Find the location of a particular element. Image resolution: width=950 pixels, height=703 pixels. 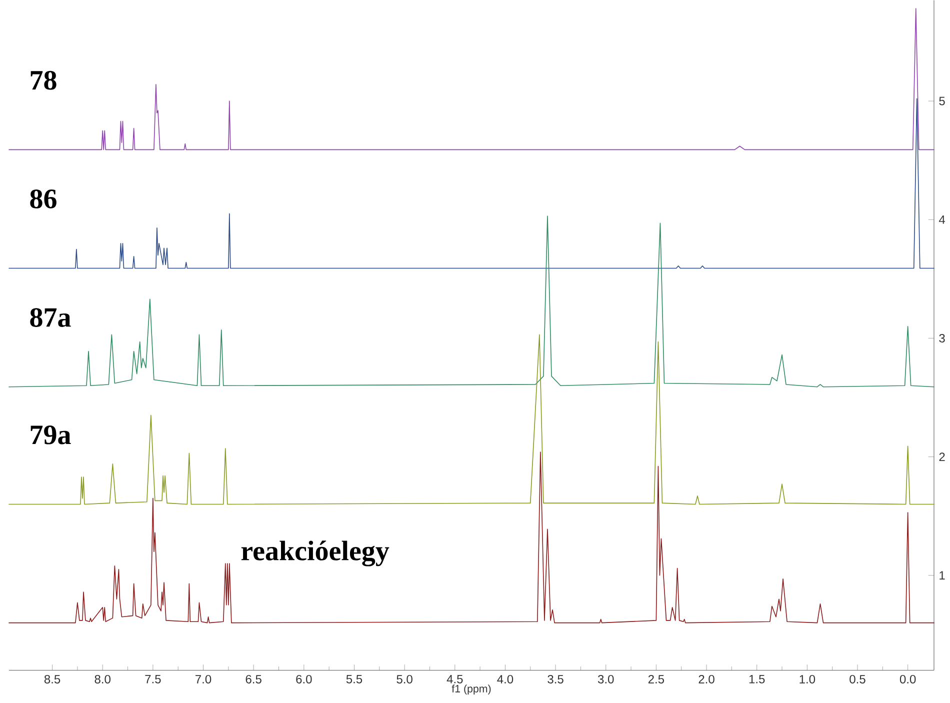

x-tick-label: 8.5 is located at coordinates (52, 679).